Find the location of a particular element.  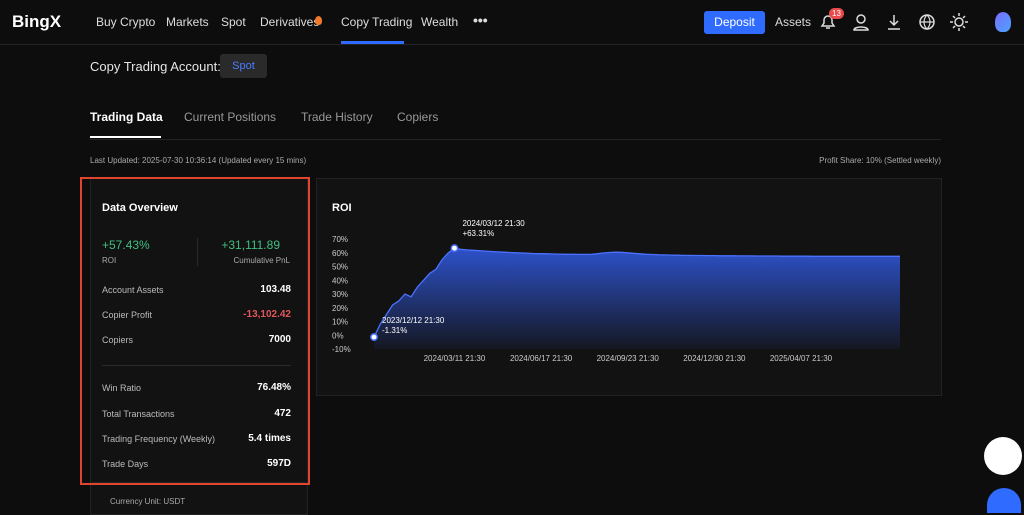

row-label: Trading Frequency (Weekly) is located at coordinates (159, 439).